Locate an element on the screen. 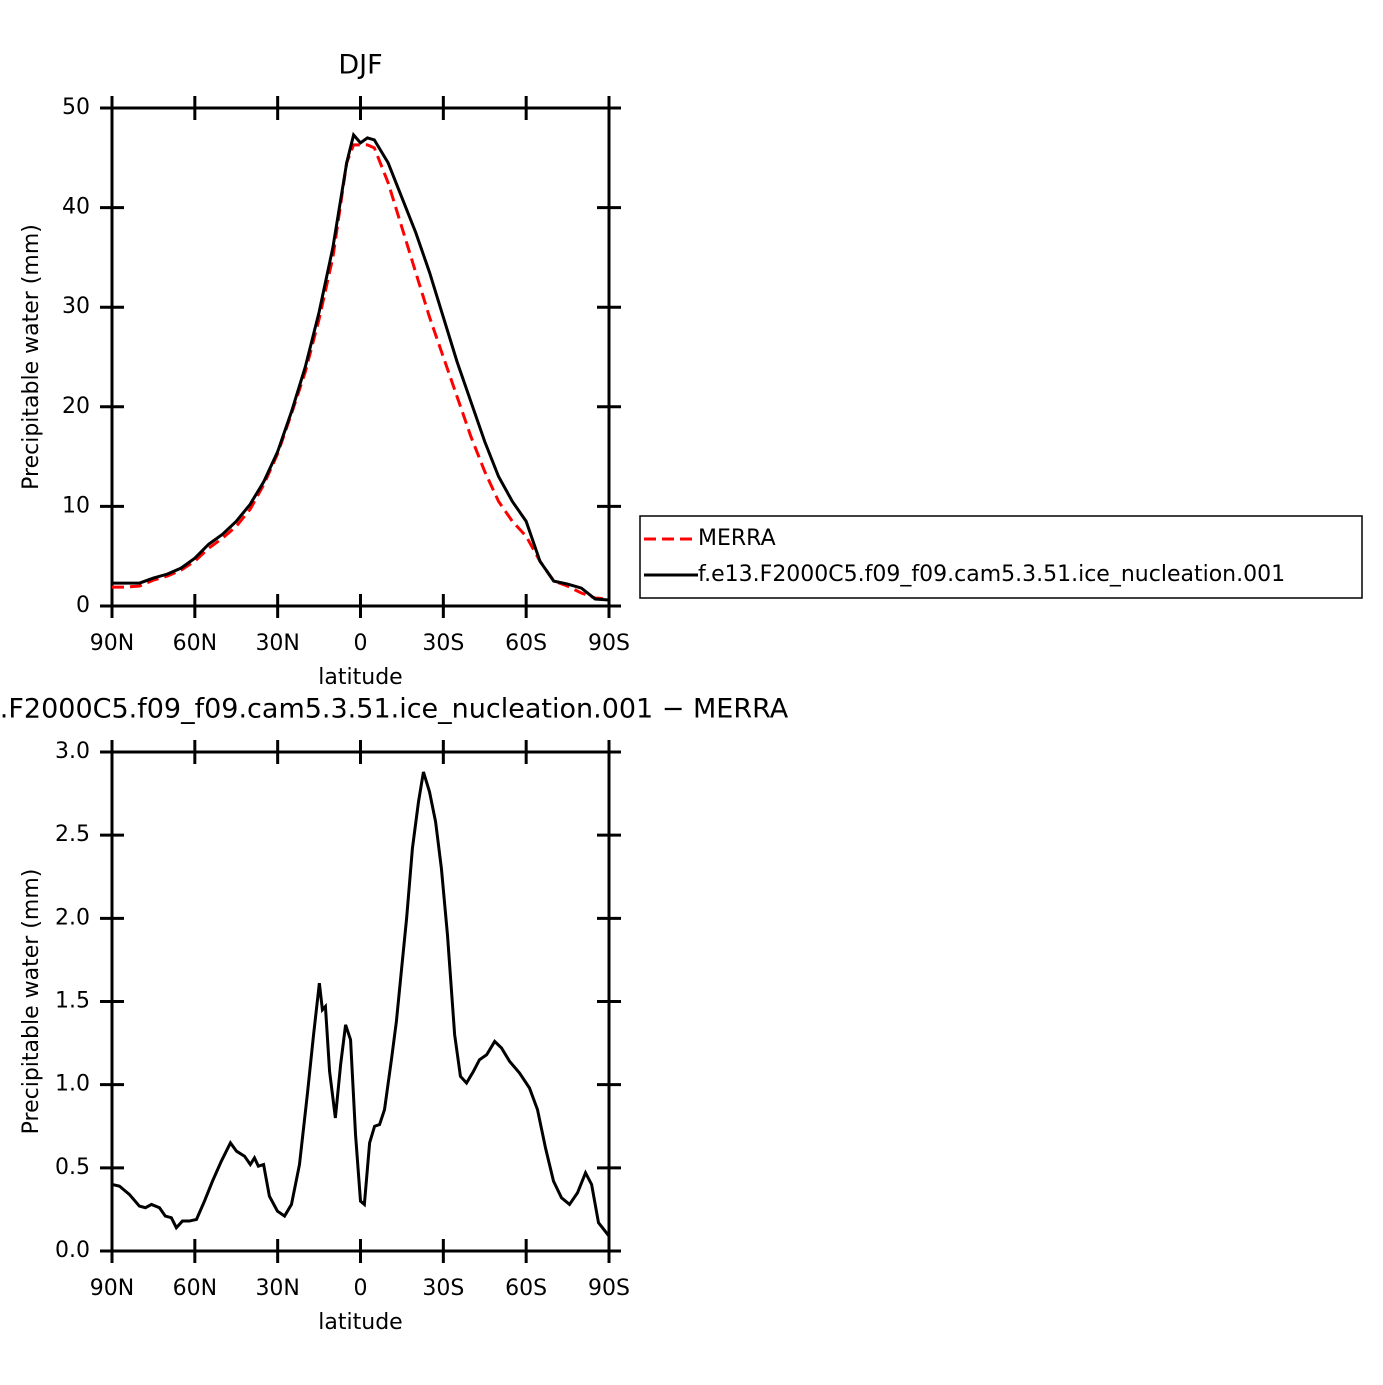  legend-label: MERRA is located at coordinates (737, 538).